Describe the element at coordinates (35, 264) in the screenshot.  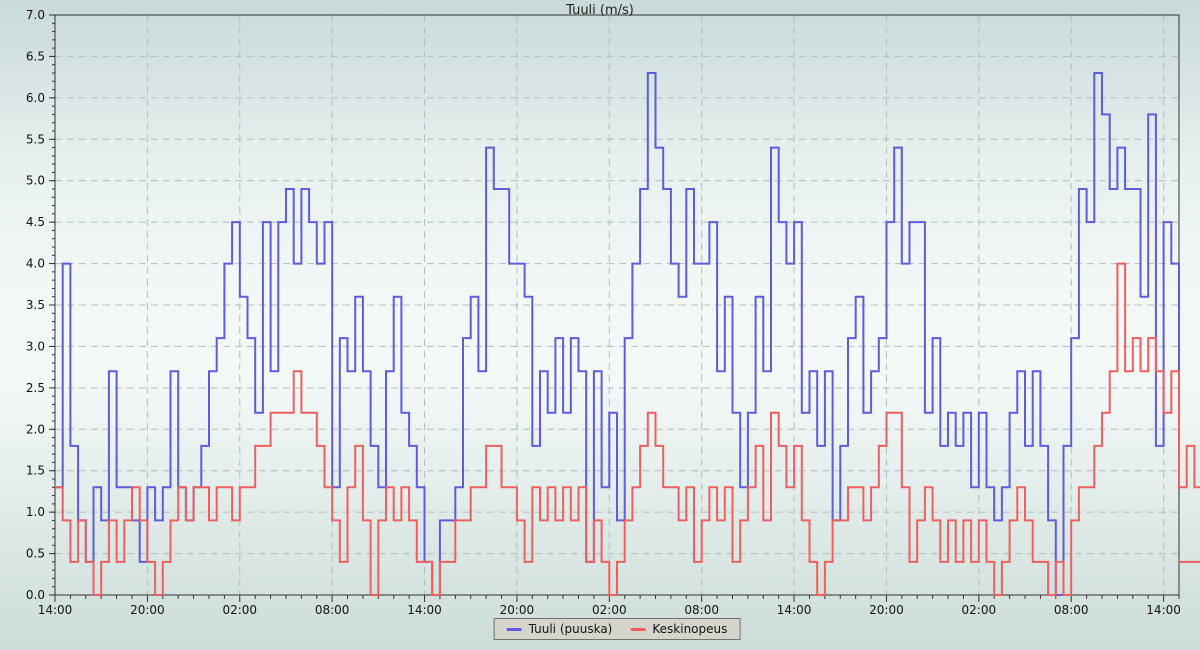
I see `y-tick-label: 4.0` at that location.